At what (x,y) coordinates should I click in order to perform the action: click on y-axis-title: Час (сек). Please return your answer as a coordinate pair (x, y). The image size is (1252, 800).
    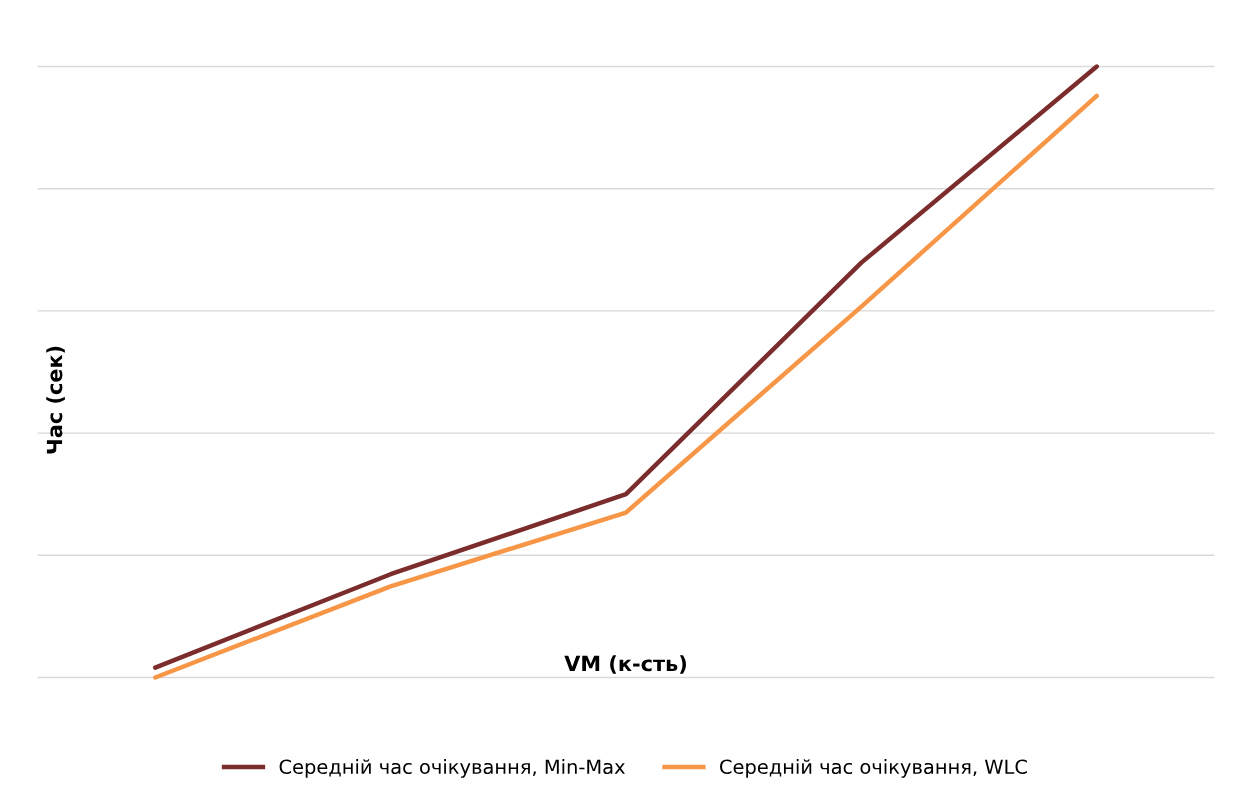
    Looking at the image, I should click on (55, 400).